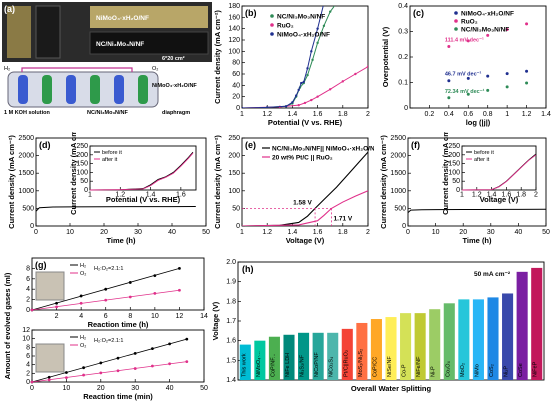  Describe the element at coordinates (527, 71) in the screenshot. I see `chart-c-series-1-point` at that location.